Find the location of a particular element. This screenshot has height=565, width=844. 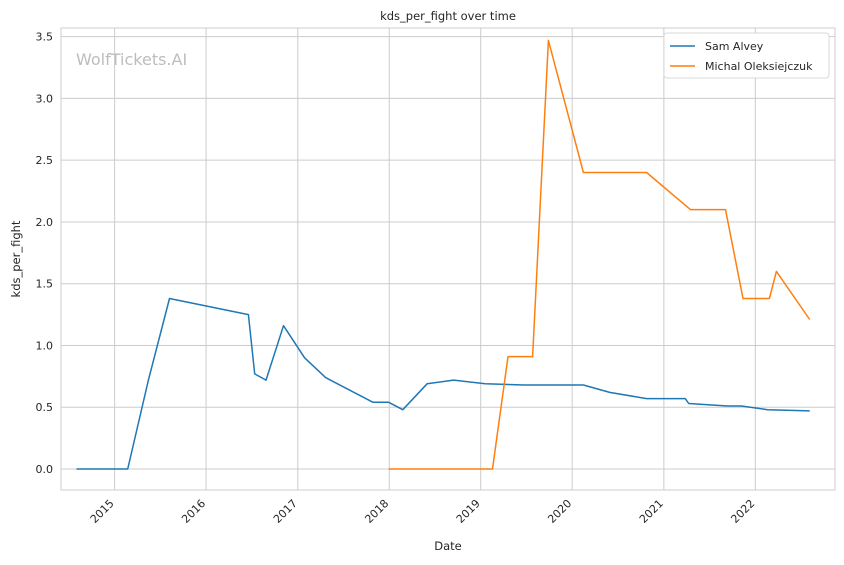

y-axis-ticks: 0.0 0.5 1.0 1.5 2.0 2.5 3.0 3.5 is located at coordinates (45, 253).